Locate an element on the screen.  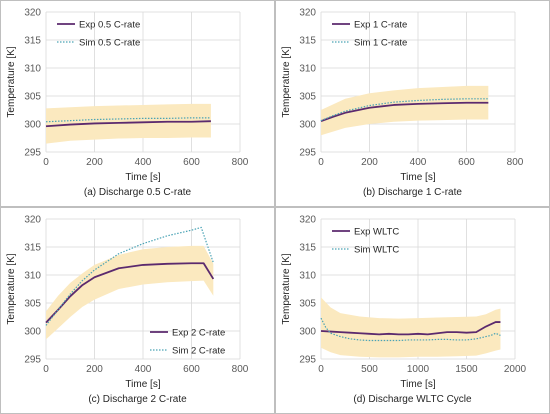
legend-label: Sim 1 C-rate is located at coordinates (380, 43).